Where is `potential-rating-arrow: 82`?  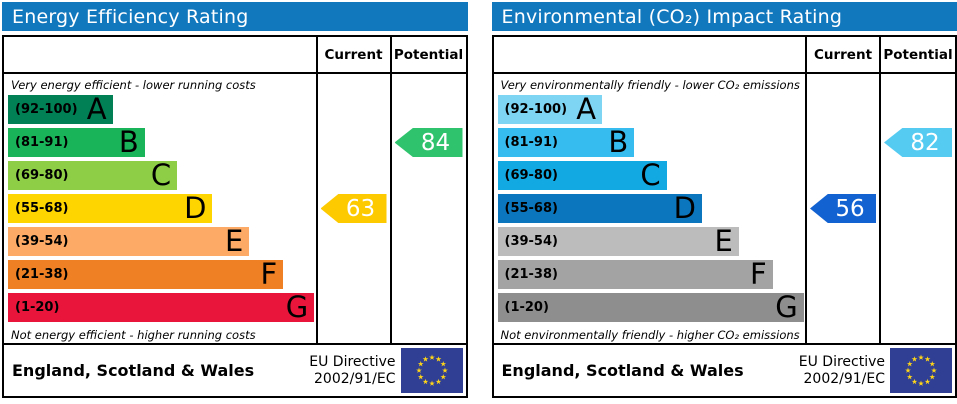 potential-rating-arrow: 82 is located at coordinates (918, 142).